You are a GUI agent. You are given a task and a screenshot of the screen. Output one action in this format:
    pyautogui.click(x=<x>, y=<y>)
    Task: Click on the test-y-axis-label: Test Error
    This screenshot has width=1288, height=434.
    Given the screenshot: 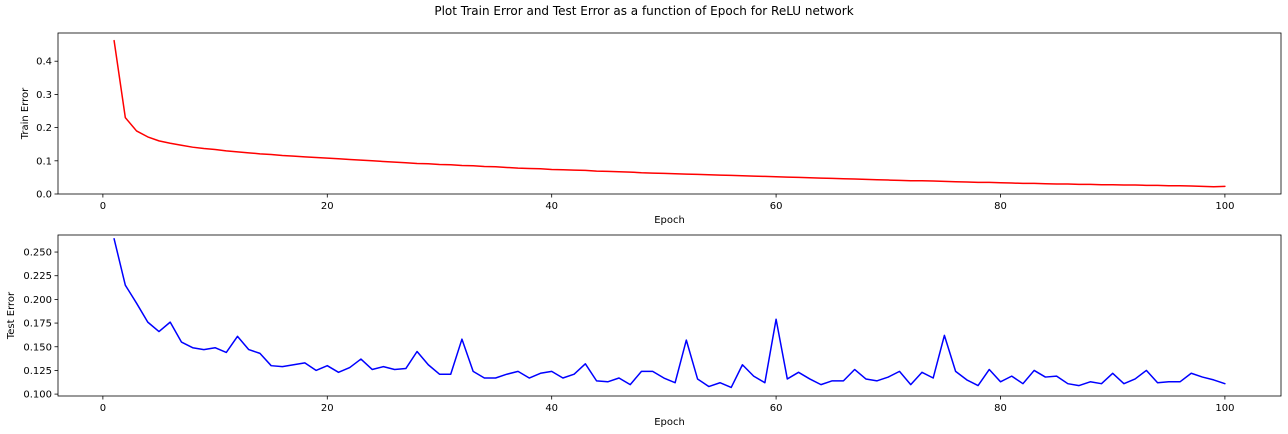 What is the action you would take?
    pyautogui.click(x=11, y=315)
    